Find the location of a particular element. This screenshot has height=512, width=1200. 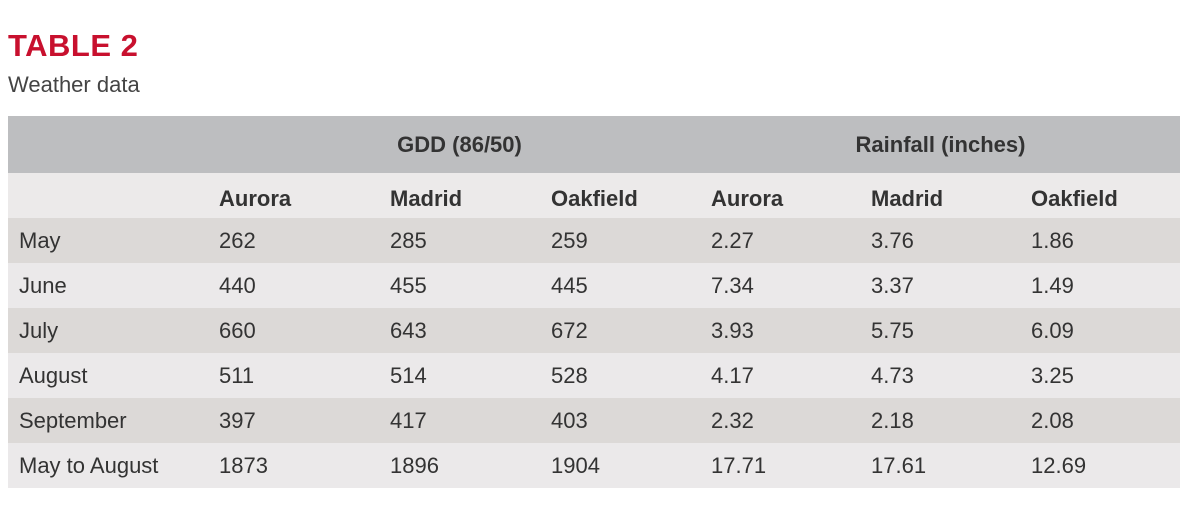

table-cell: 5.75 is located at coordinates (892, 330).